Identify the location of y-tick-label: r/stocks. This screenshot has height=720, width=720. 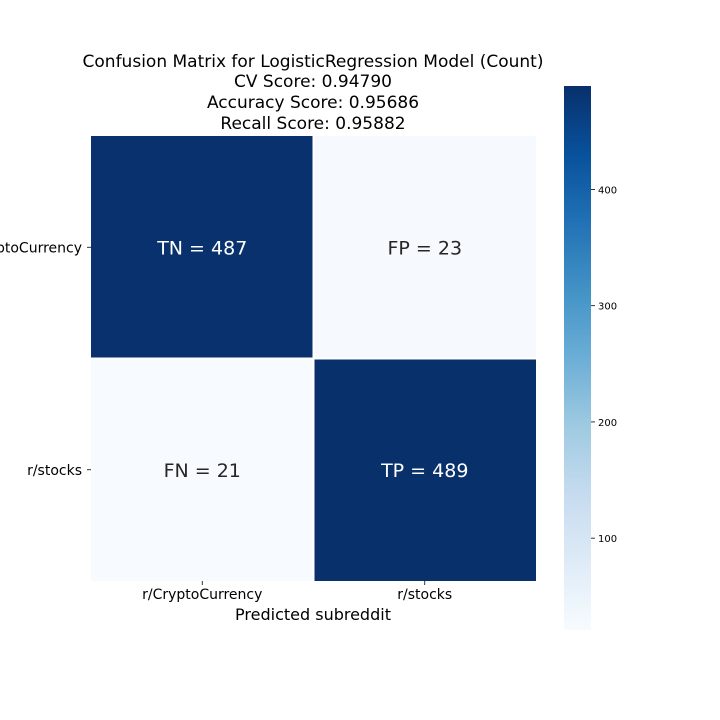
(54, 471).